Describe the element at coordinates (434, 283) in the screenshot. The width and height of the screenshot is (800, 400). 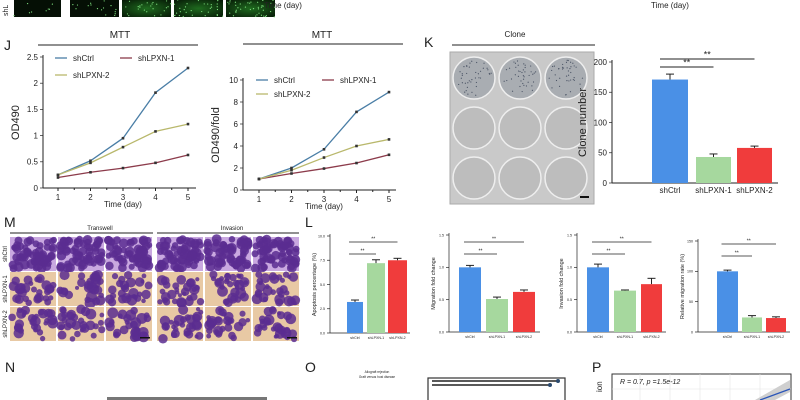
I see `y-axis-label: Migration fold change` at that location.